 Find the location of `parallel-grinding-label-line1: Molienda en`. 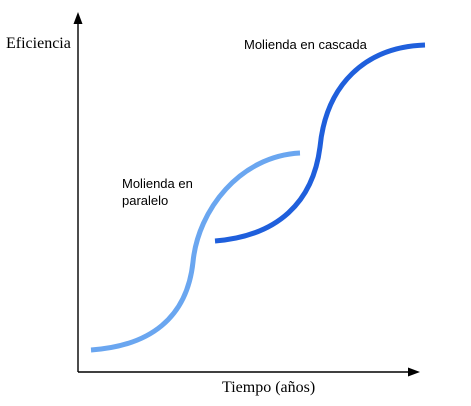

parallel-grinding-label-line1: Molienda en is located at coordinates (157, 183).